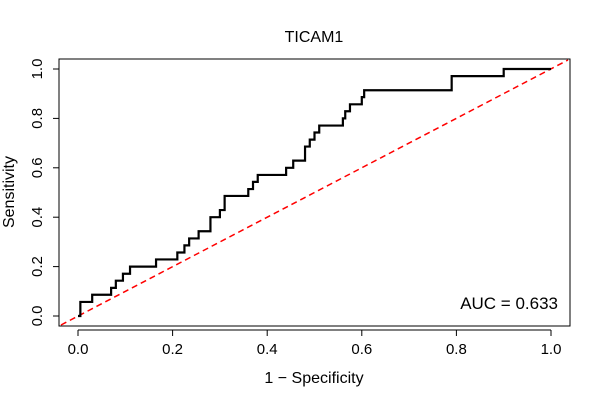 Image resolution: width=600 pixels, height=400 pixels. Describe the element at coordinates (313, 378) in the screenshot. I see `x-axis-label: 1 − Specificity` at that location.